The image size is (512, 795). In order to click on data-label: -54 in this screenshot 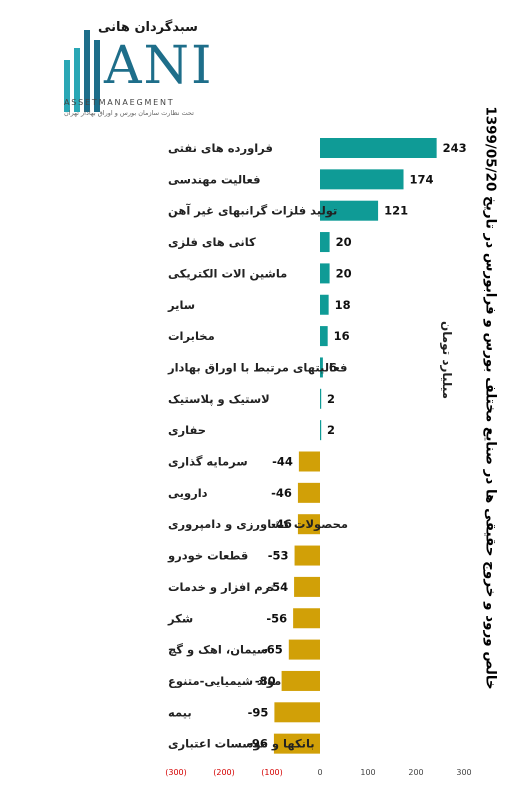, I will do `click(277, 587)`.